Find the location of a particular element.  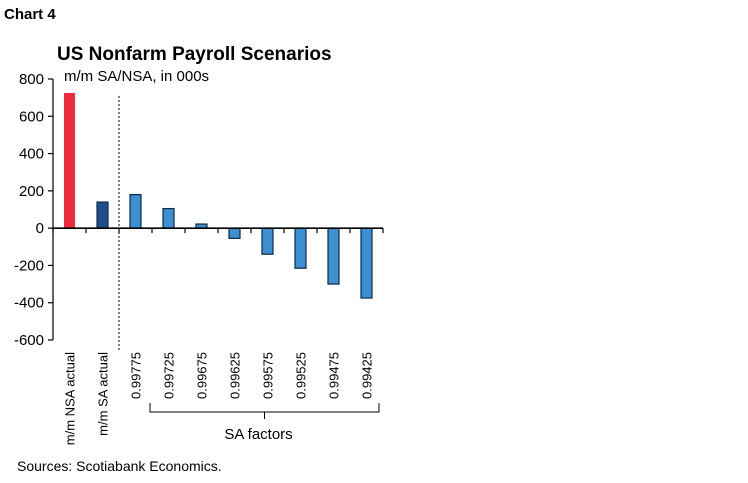

x-category-label: 0.99725 is located at coordinates (169, 375).